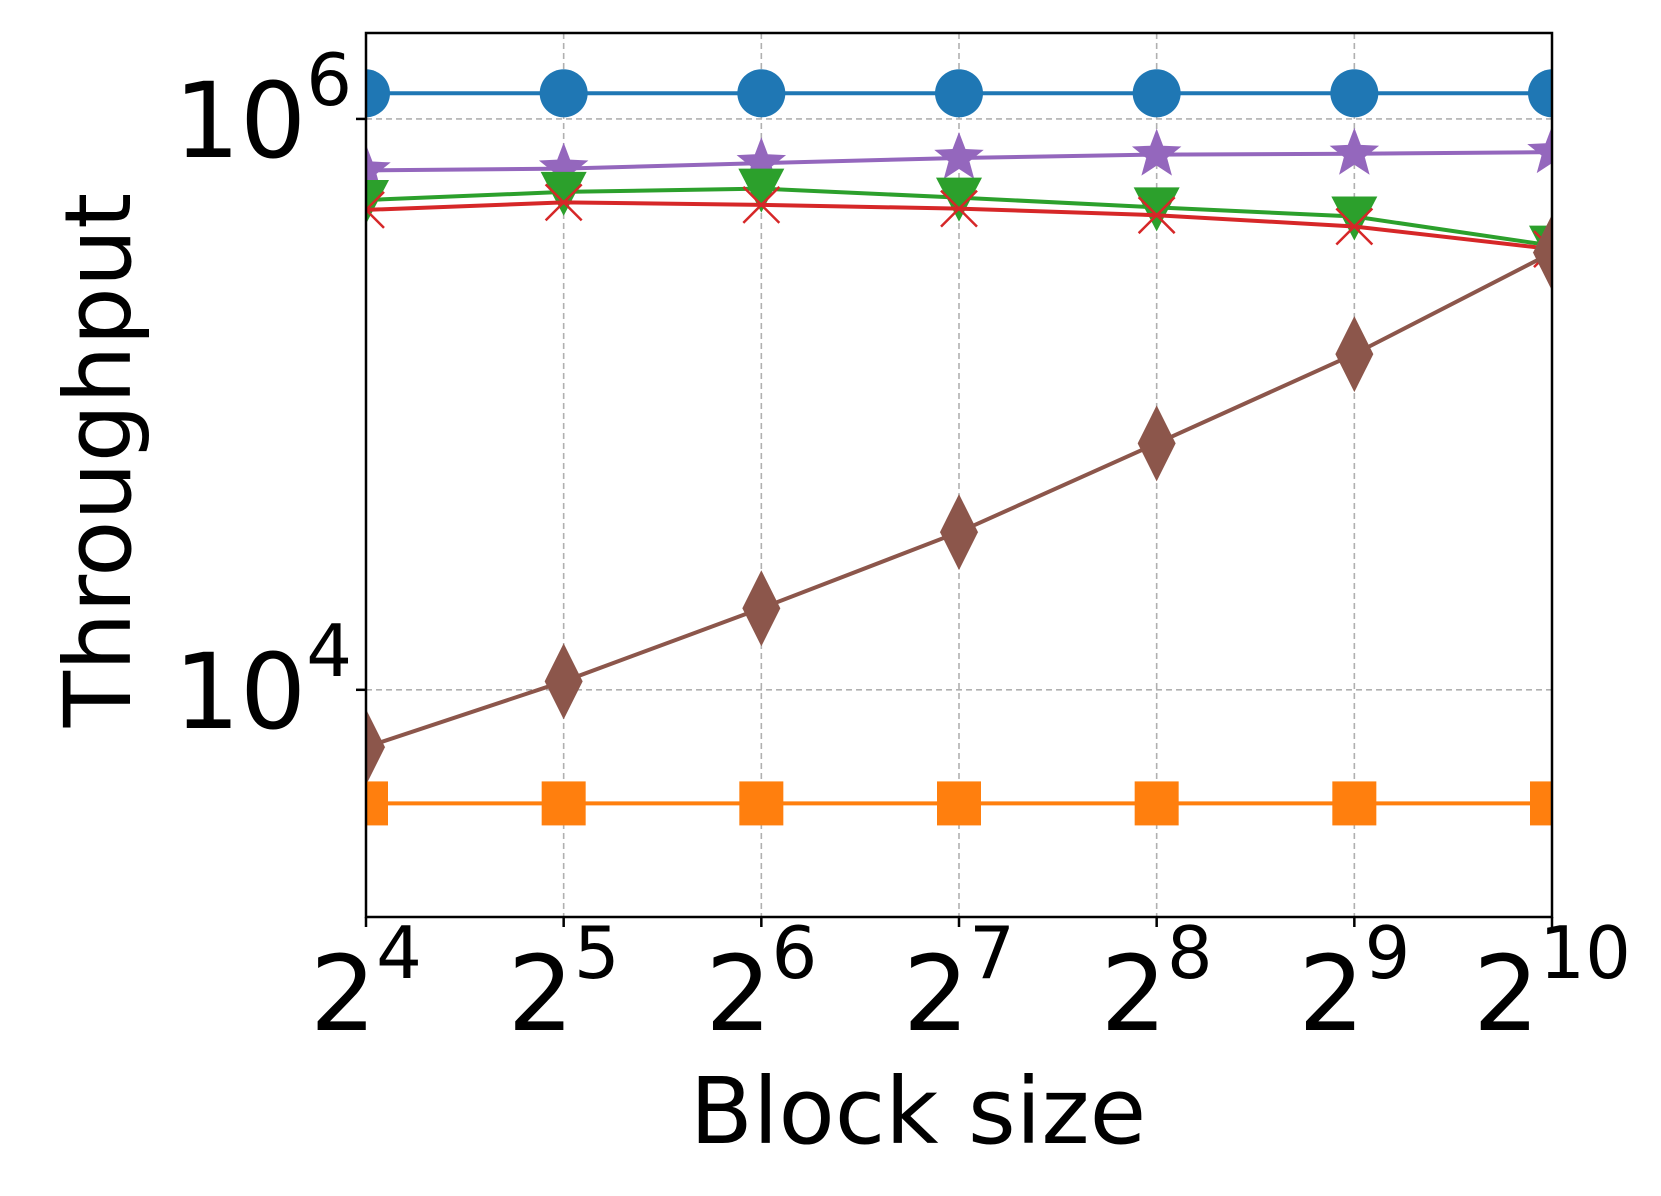  What do you see at coordinates (1354, 983) in the screenshot?
I see `x-tick-label: 29` at bounding box center [1354, 983].